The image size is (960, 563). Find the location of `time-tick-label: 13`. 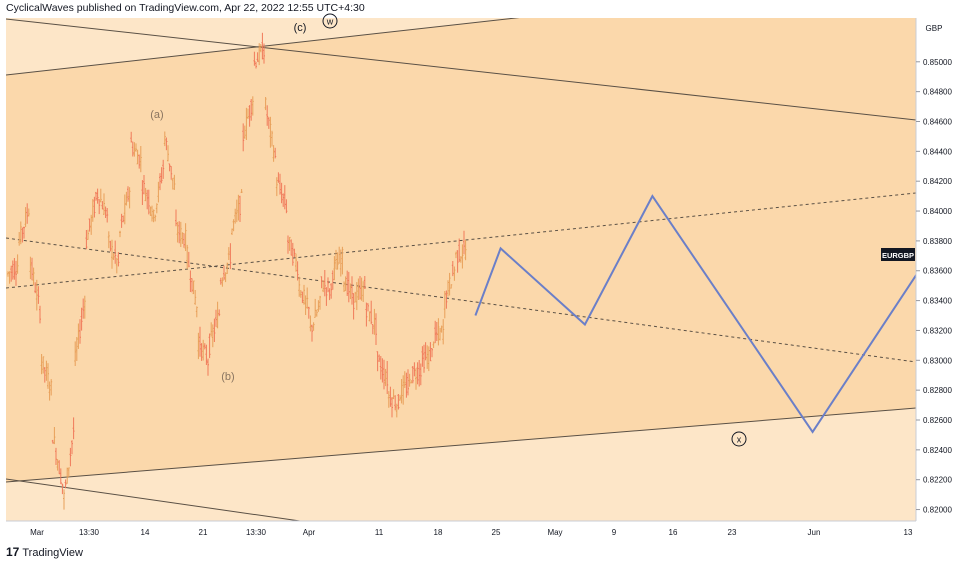

time-tick-label: 13 is located at coordinates (908, 532).